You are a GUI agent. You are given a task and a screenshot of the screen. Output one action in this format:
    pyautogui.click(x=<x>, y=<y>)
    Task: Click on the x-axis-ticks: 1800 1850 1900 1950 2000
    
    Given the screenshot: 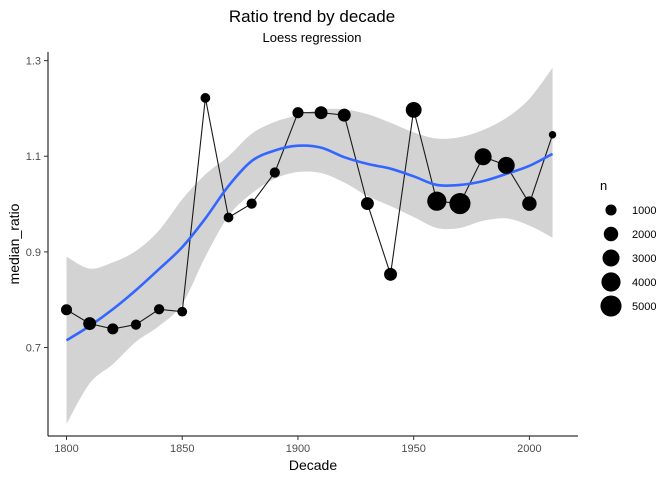 What is the action you would take?
    pyautogui.click(x=298, y=445)
    